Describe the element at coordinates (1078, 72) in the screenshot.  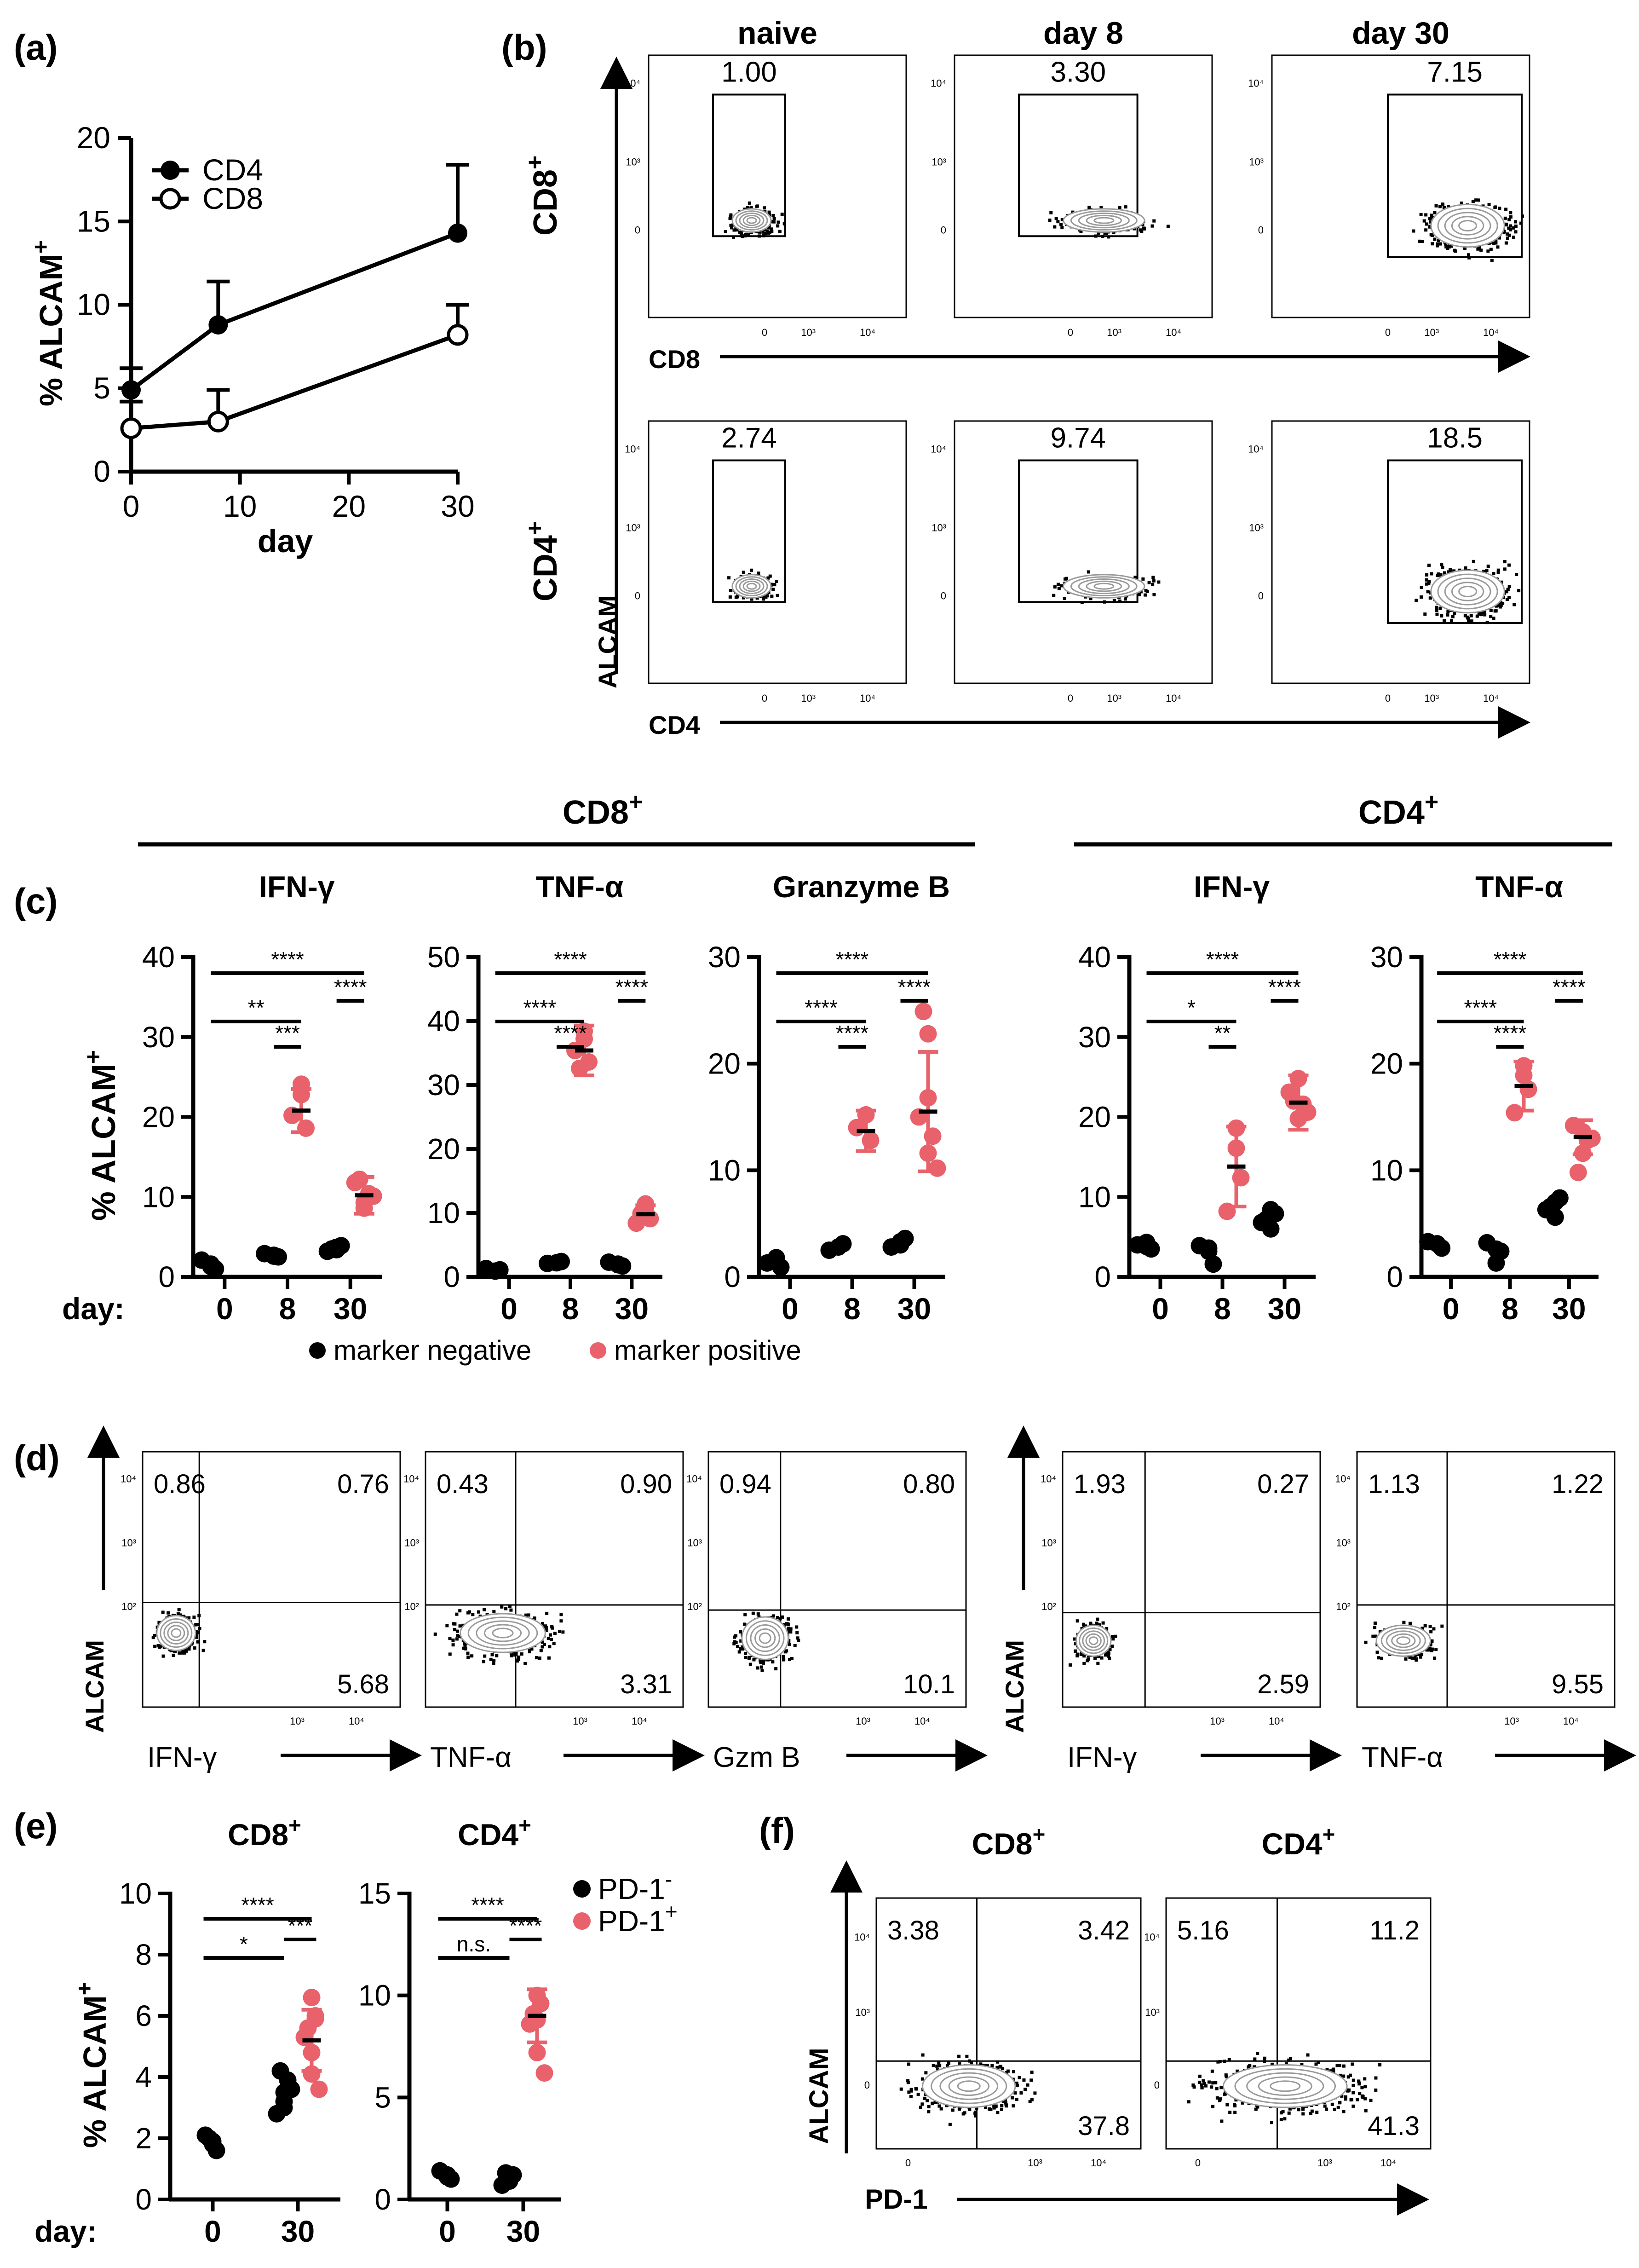
I see `gate-percentage: 3.30` at that location.